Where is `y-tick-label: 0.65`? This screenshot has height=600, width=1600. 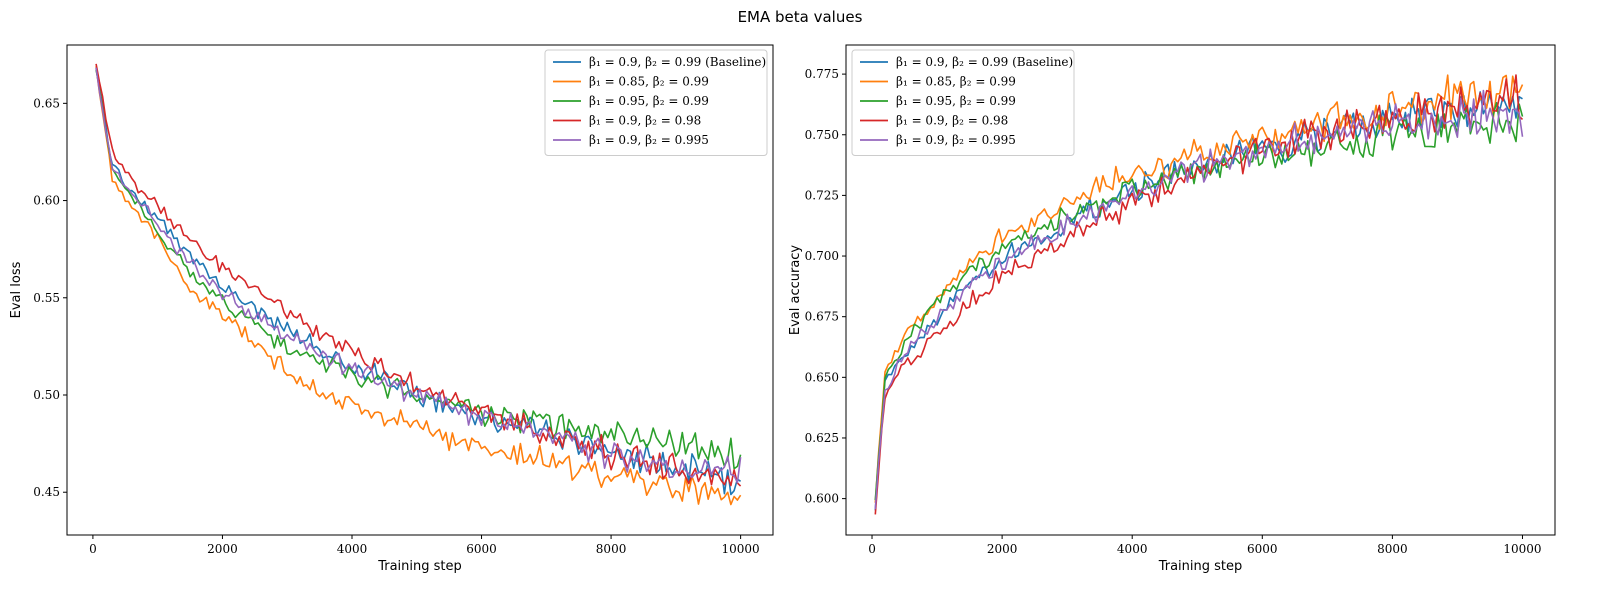 y-tick-label: 0.65 is located at coordinates (46, 103).